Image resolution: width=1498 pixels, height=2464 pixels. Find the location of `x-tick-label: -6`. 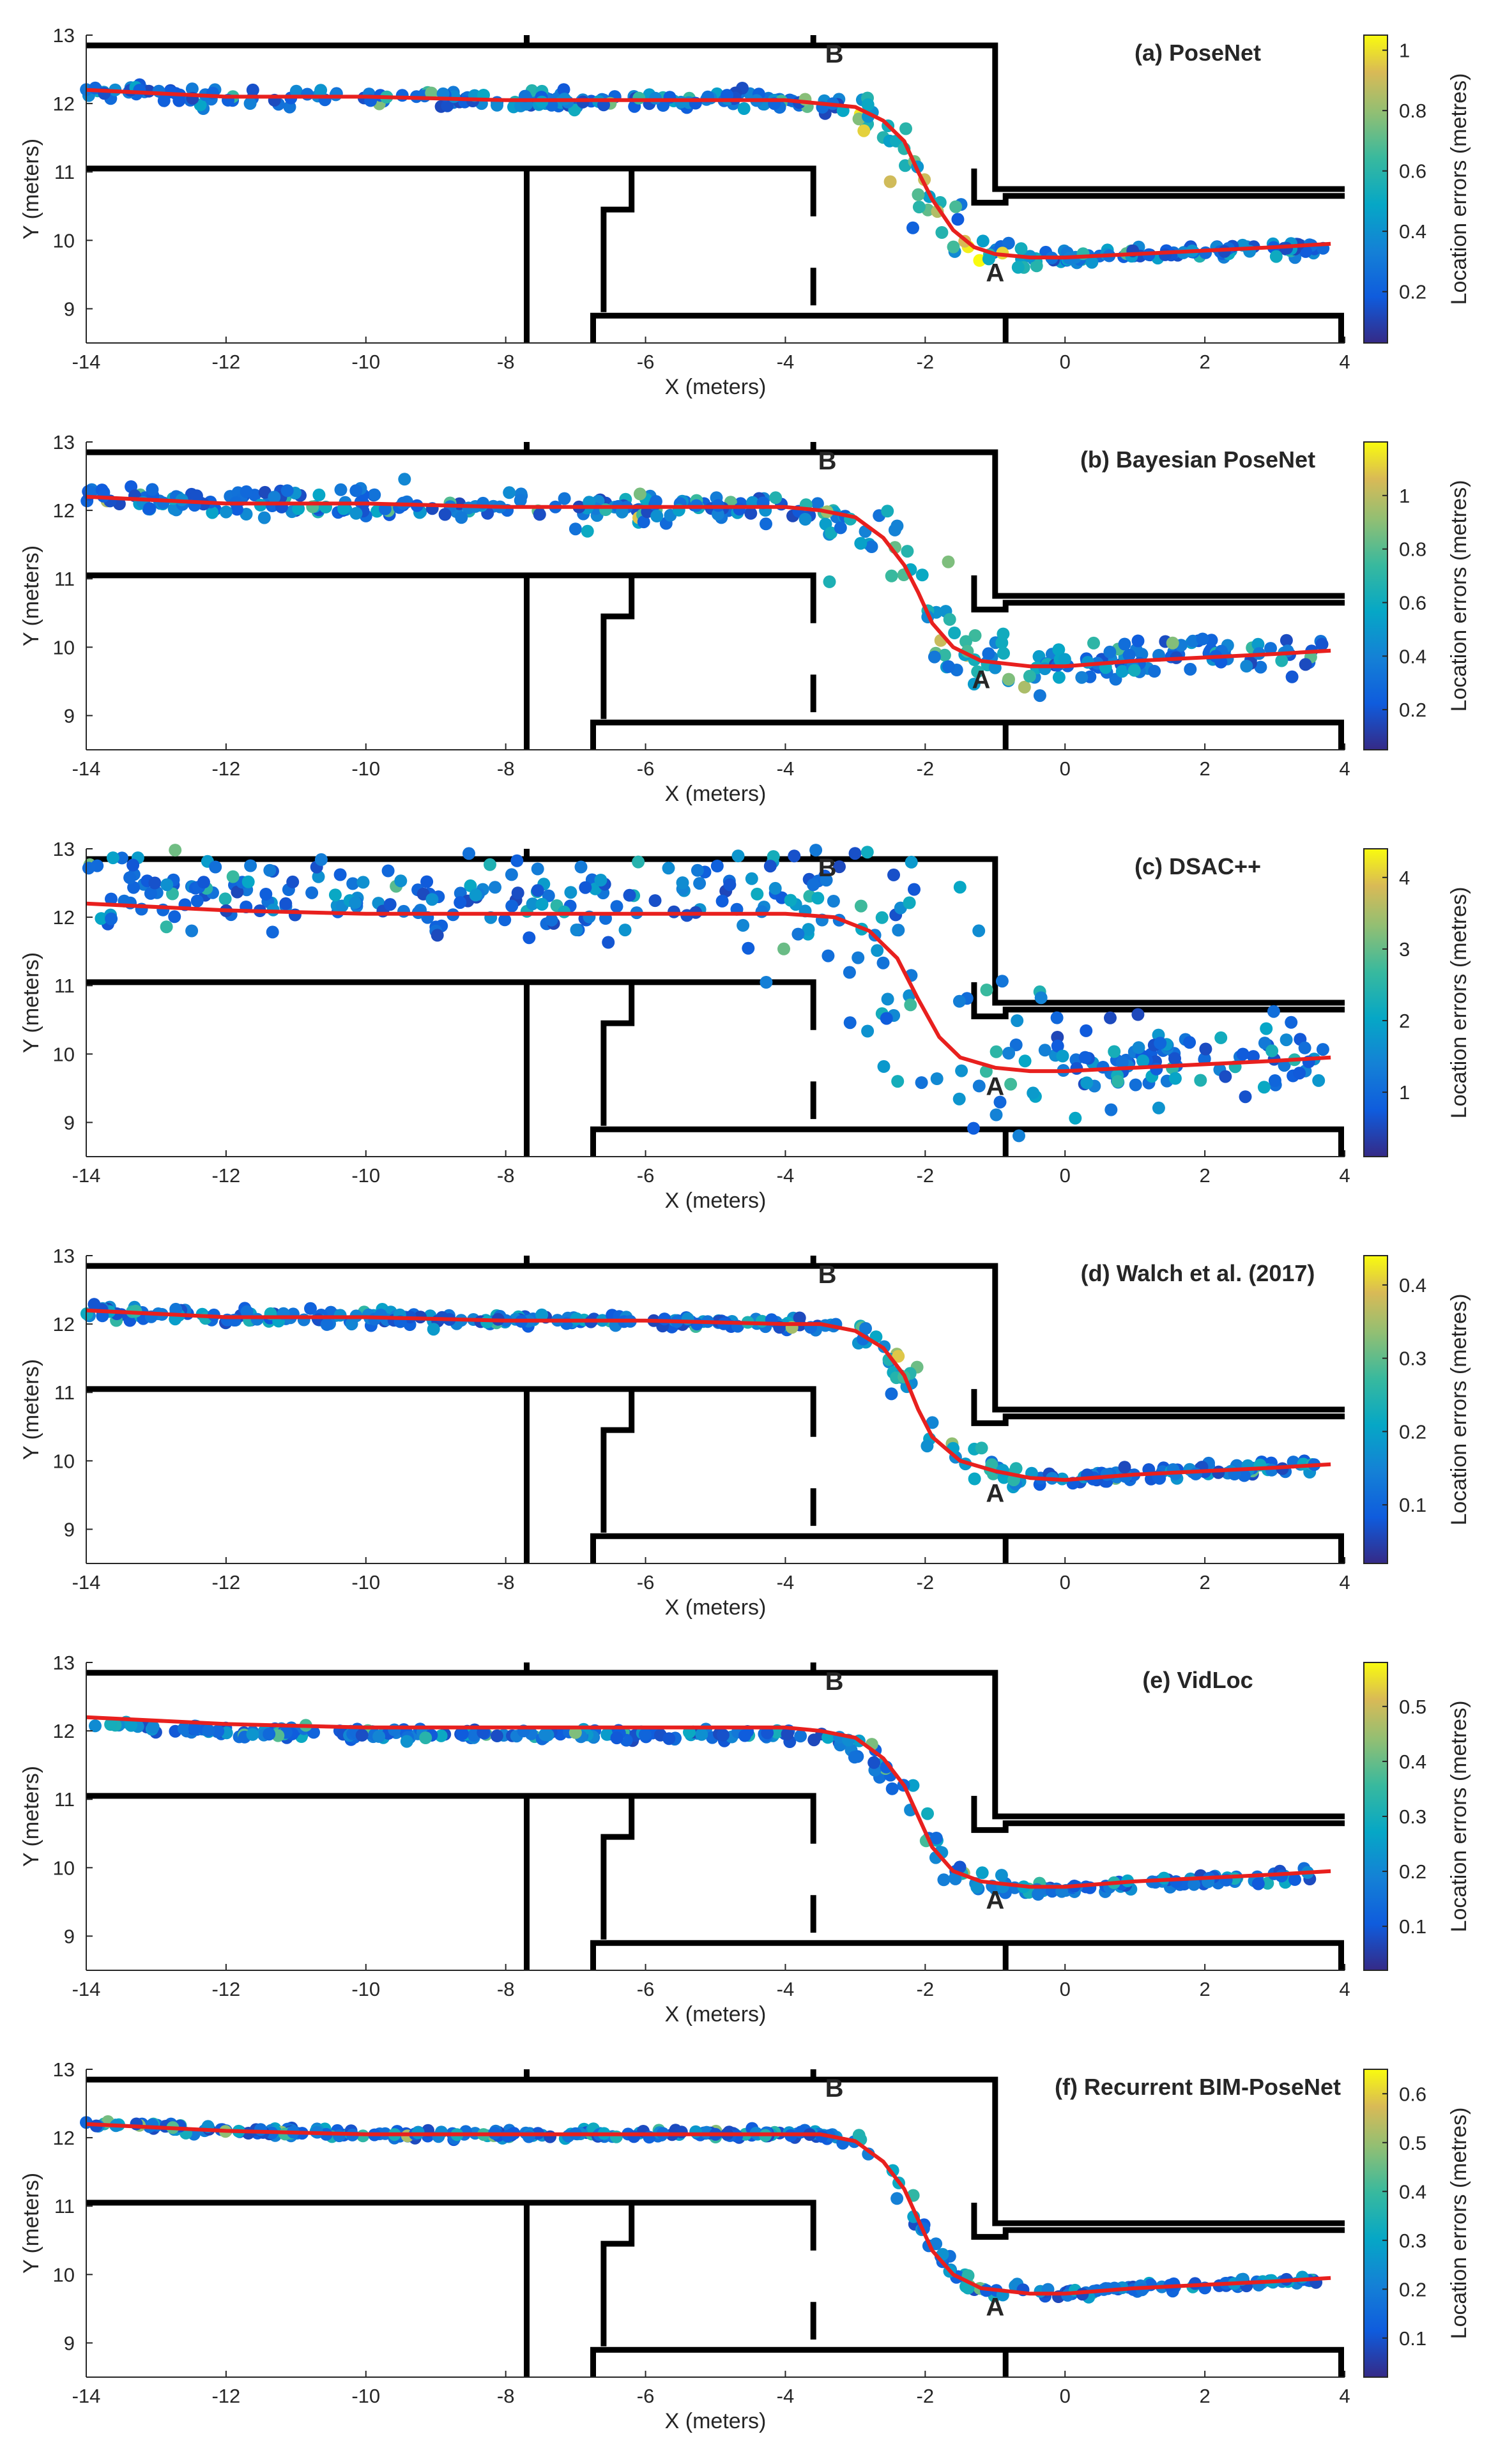

x-tick-label: -6 is located at coordinates (646, 1989).